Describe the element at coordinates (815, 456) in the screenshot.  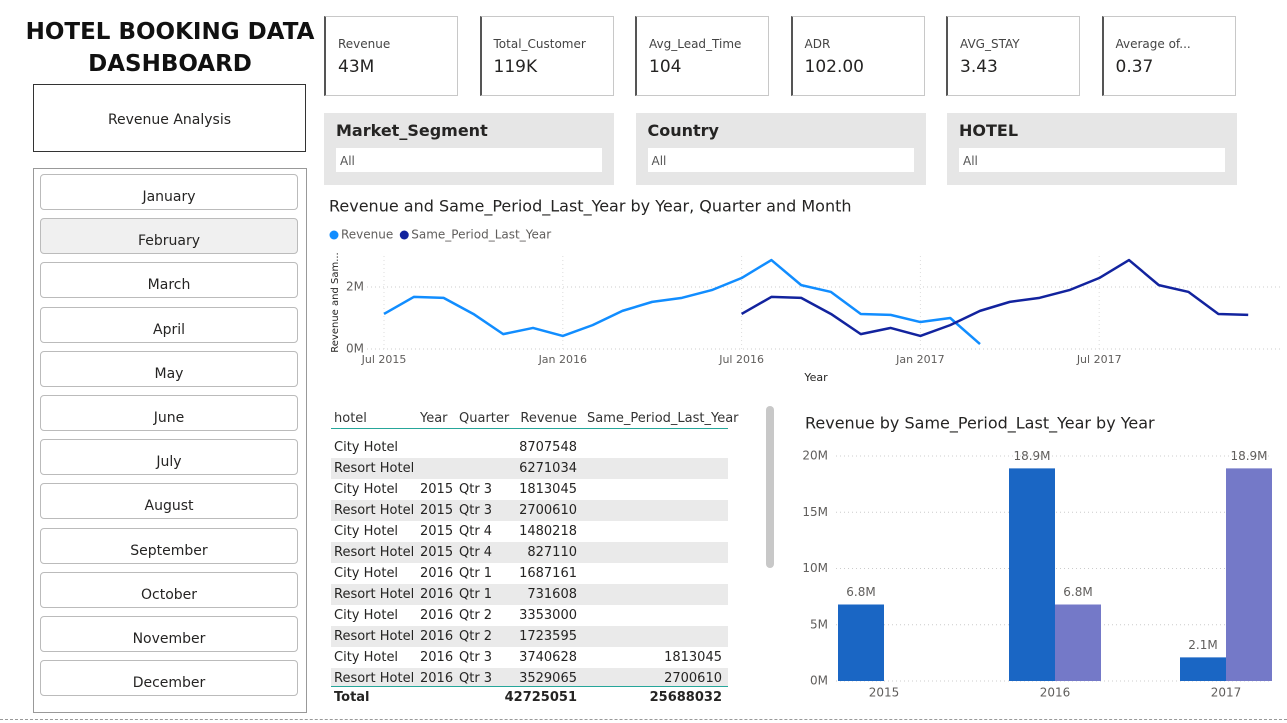
I see `y-tick-label: 20M` at that location.